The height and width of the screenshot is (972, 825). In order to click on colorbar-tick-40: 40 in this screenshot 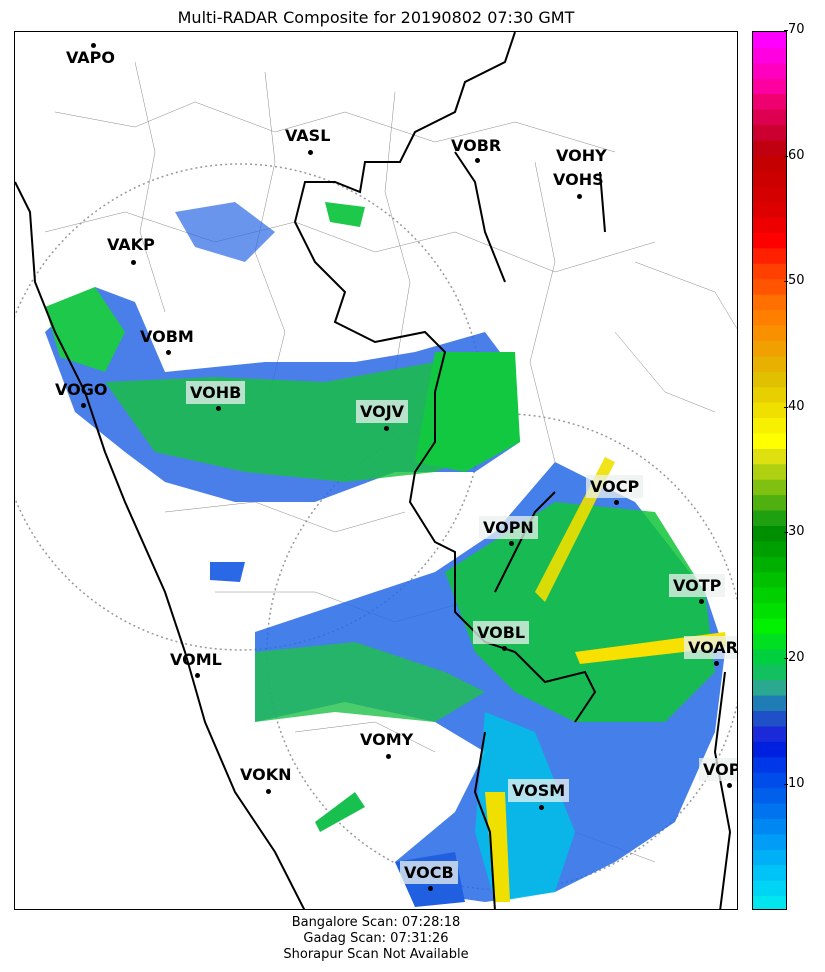, I will do `click(794, 406)`.